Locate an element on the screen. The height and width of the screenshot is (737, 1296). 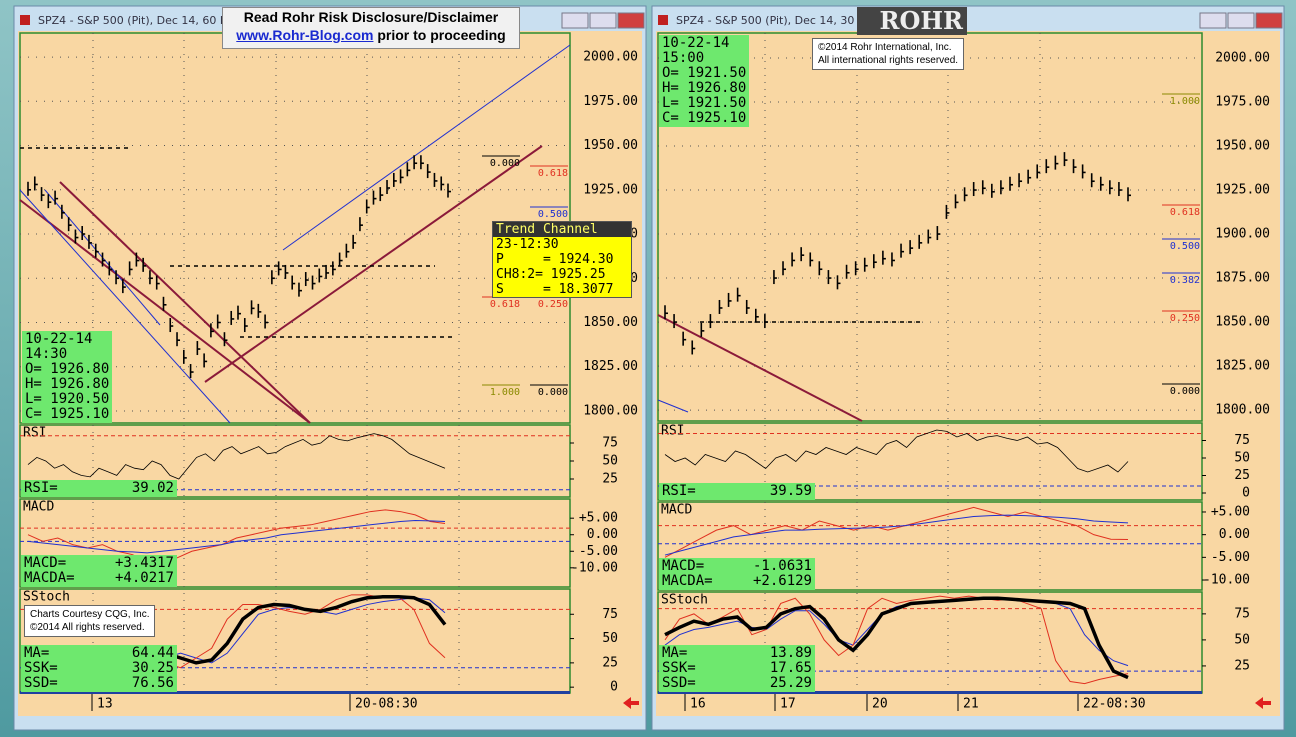
window-icon is located at coordinates (25, 20).